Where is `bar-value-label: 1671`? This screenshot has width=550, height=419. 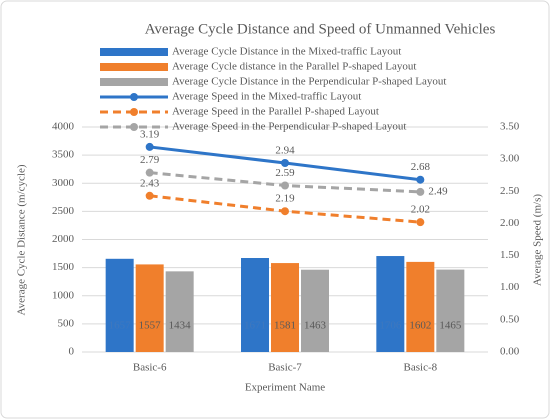 bar-value-label: 1671 is located at coordinates (255, 326).